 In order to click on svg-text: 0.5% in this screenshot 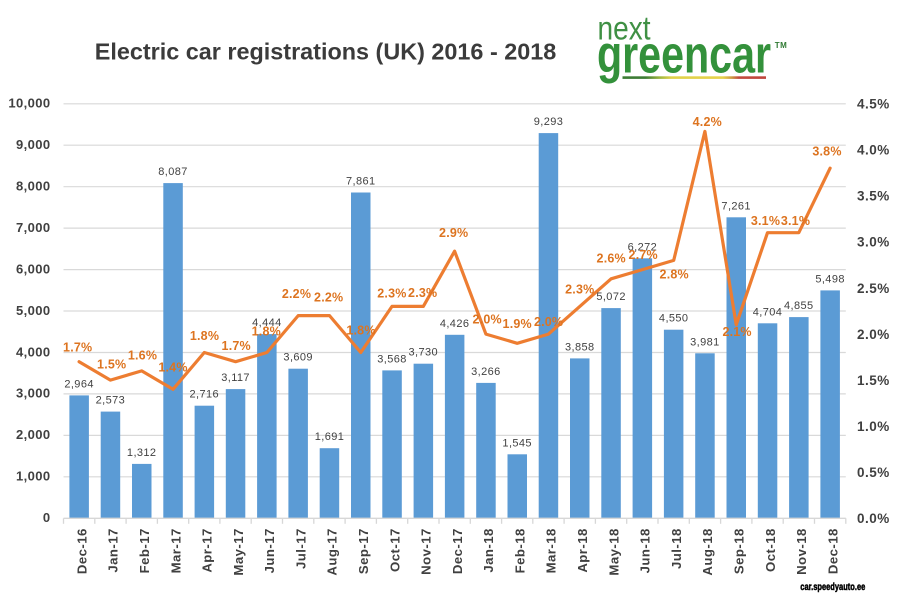, I will do `click(873, 472)`.